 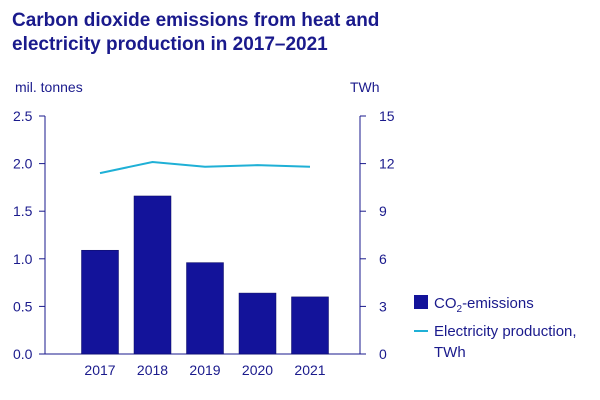 I want to click on legend-label-co2-sub: 2, so click(x=460, y=309).